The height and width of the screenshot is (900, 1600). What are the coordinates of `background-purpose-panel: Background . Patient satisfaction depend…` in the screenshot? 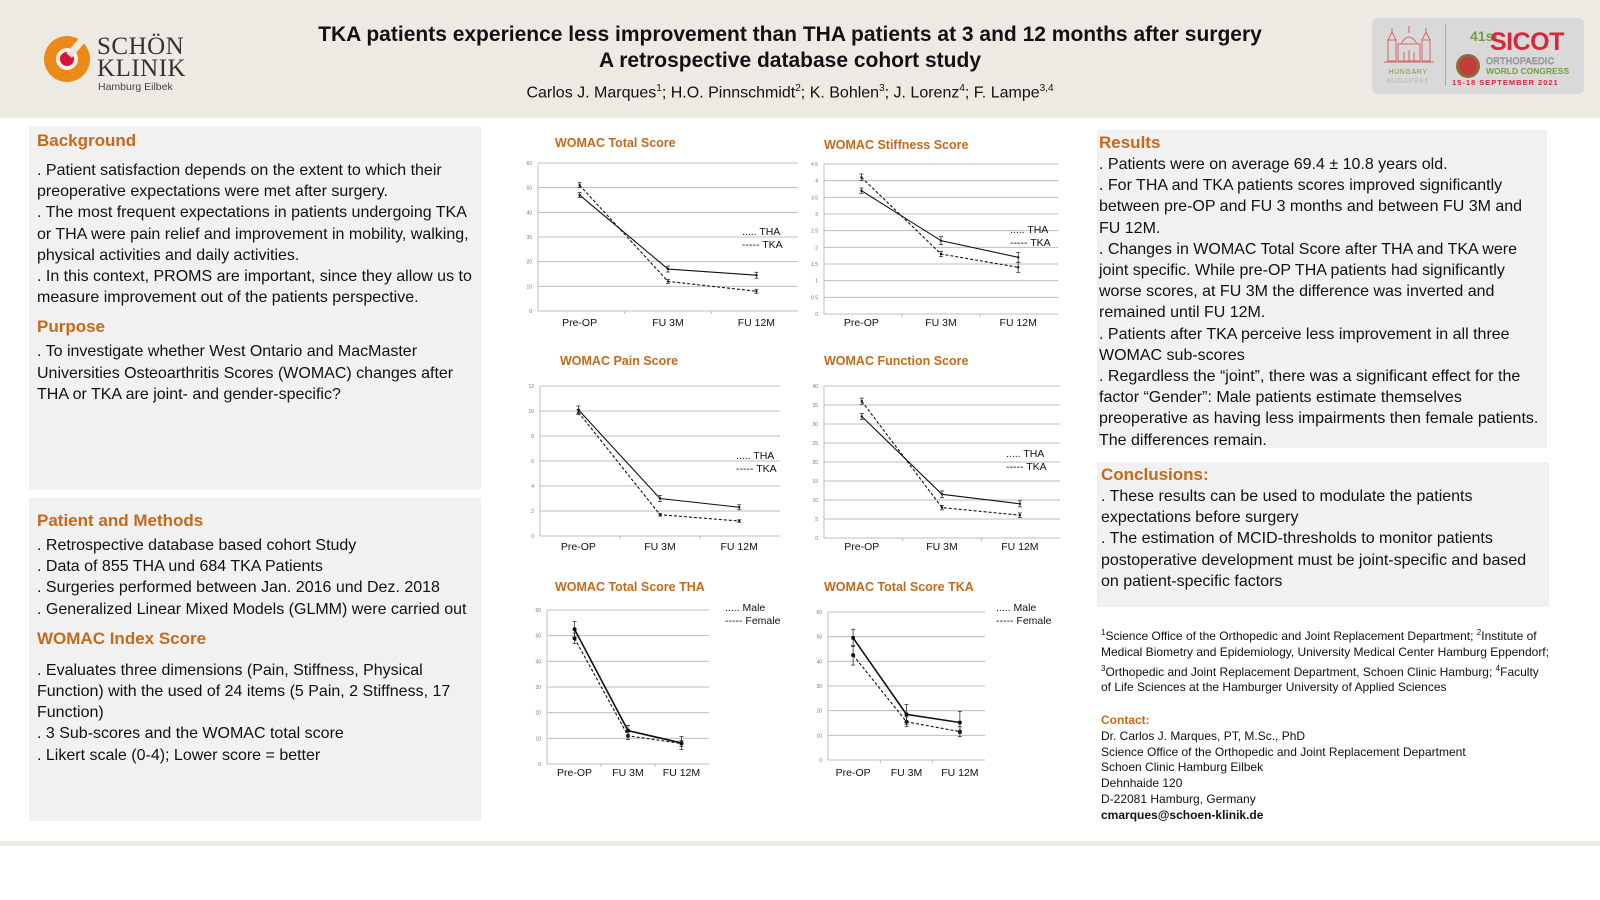 It's located at (255, 308).